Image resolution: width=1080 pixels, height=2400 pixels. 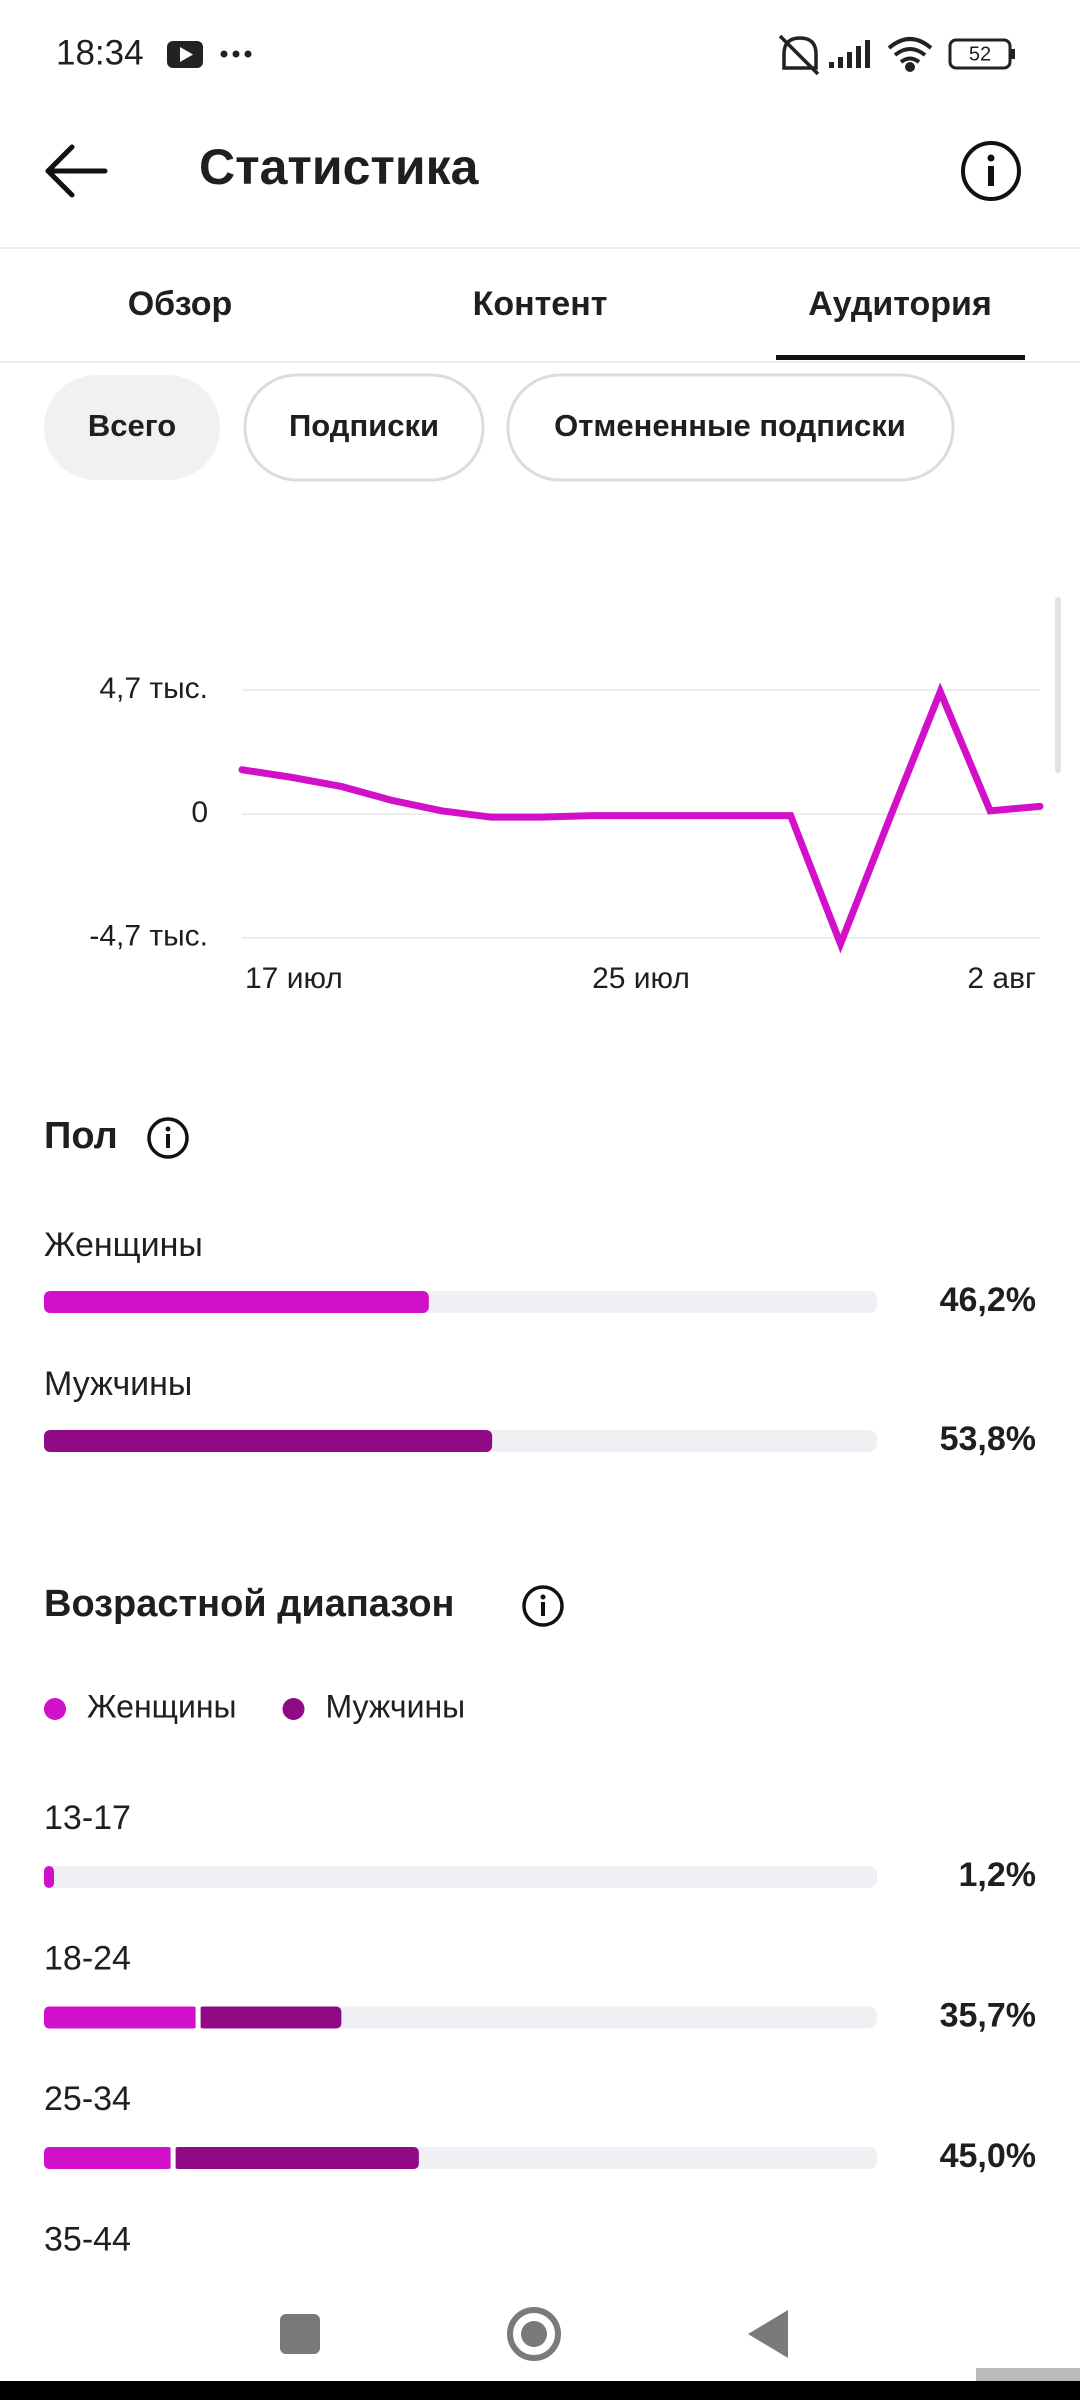 I want to click on value-label: 35,7%, so click(x=988, y=2015).